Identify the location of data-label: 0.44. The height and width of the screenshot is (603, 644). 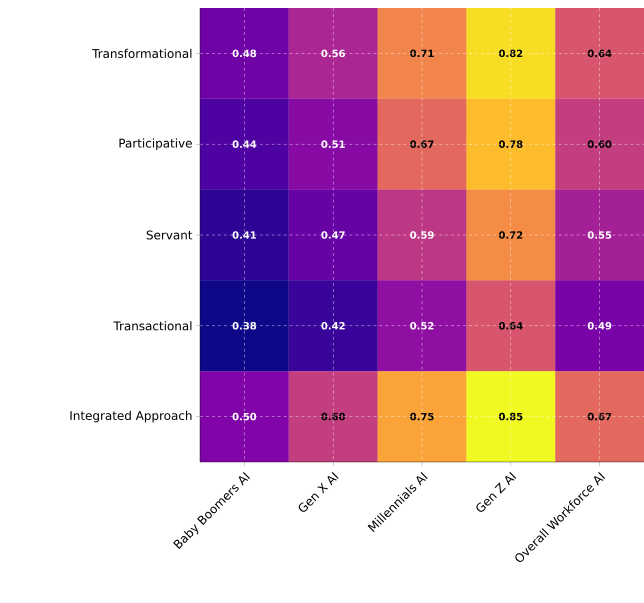
(244, 144).